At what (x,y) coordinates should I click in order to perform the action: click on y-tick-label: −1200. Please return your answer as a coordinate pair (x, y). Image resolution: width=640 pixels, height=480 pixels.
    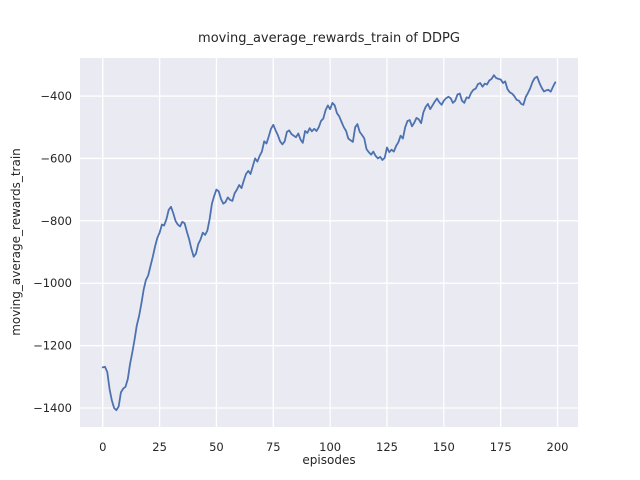
    Looking at the image, I should click on (52, 346).